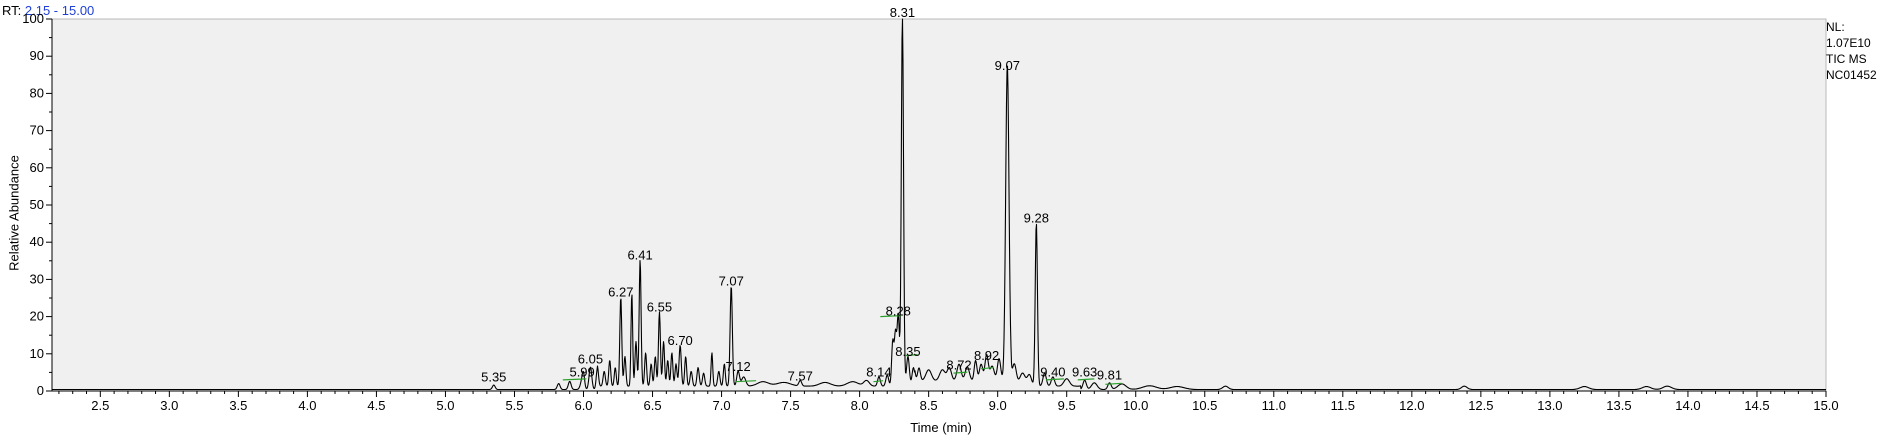 This screenshot has height=445, width=1885. What do you see at coordinates (986, 355) in the screenshot?
I see `peak-label: 8.92` at bounding box center [986, 355].